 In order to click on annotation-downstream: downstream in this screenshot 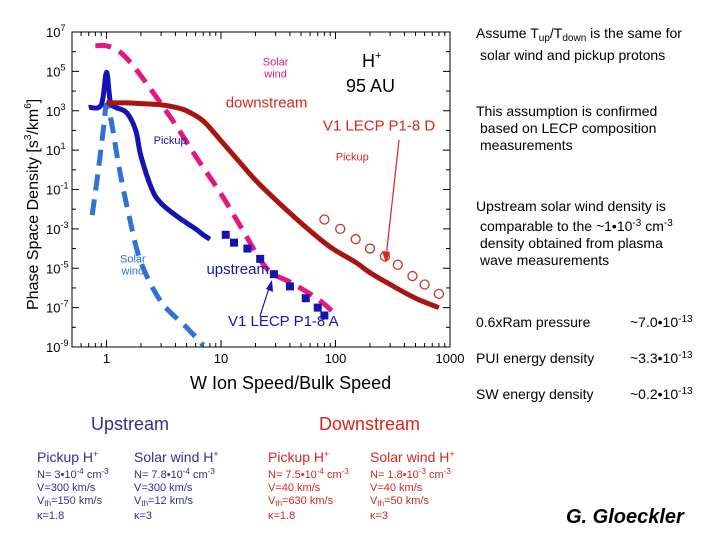, I will do `click(267, 102)`.